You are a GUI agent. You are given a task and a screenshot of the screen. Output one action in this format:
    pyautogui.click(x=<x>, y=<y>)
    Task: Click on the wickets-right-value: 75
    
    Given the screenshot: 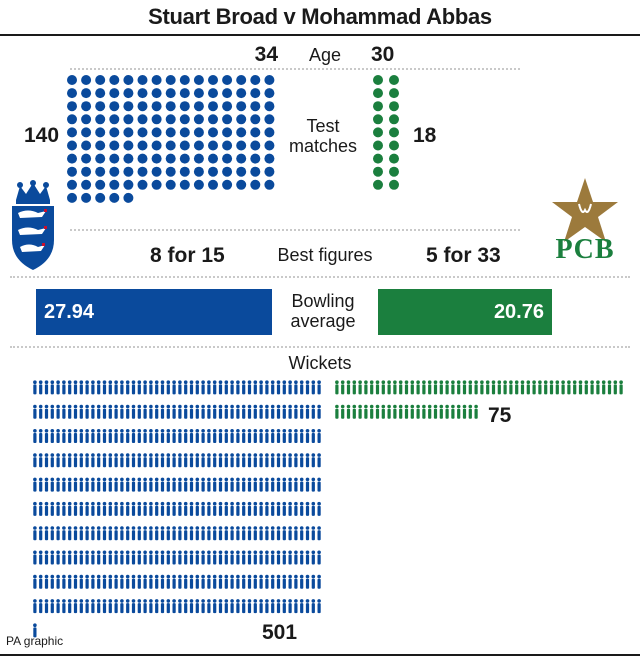 What is the action you would take?
    pyautogui.click(x=500, y=415)
    